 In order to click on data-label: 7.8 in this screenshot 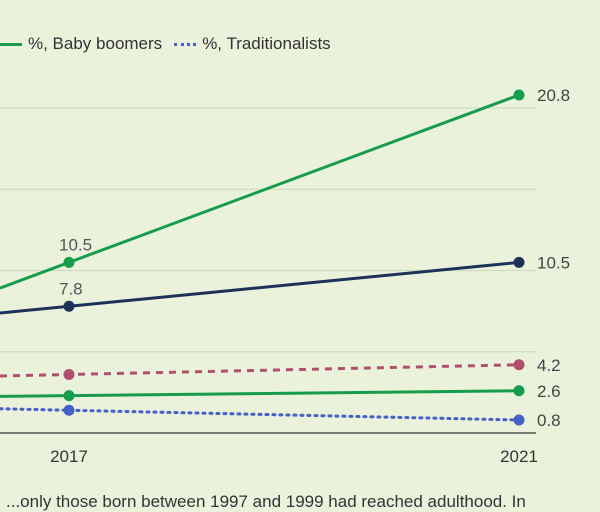, I will do `click(71, 288)`.